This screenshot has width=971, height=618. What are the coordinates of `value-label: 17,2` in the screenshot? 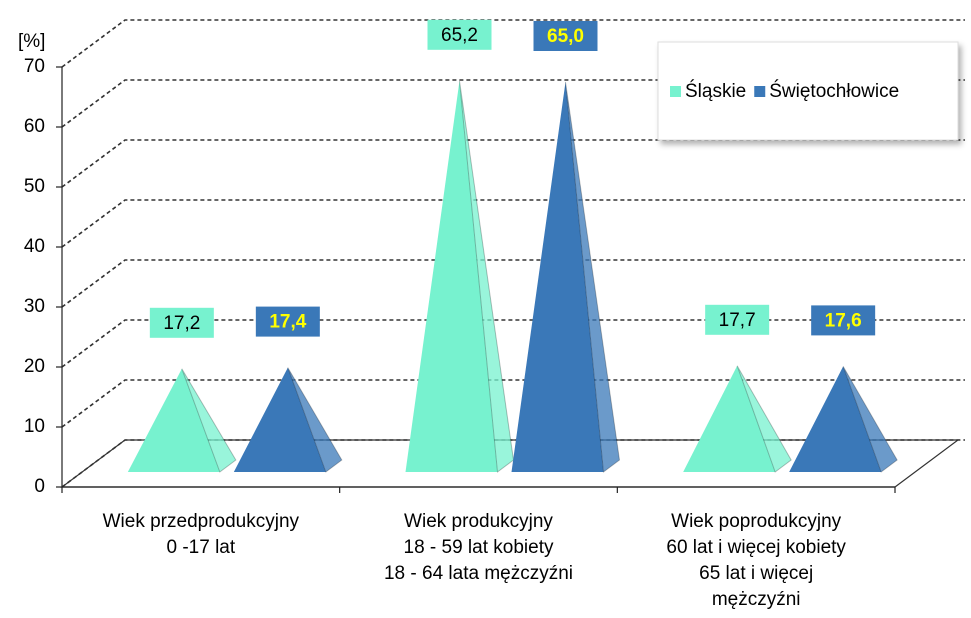 It's located at (181, 323).